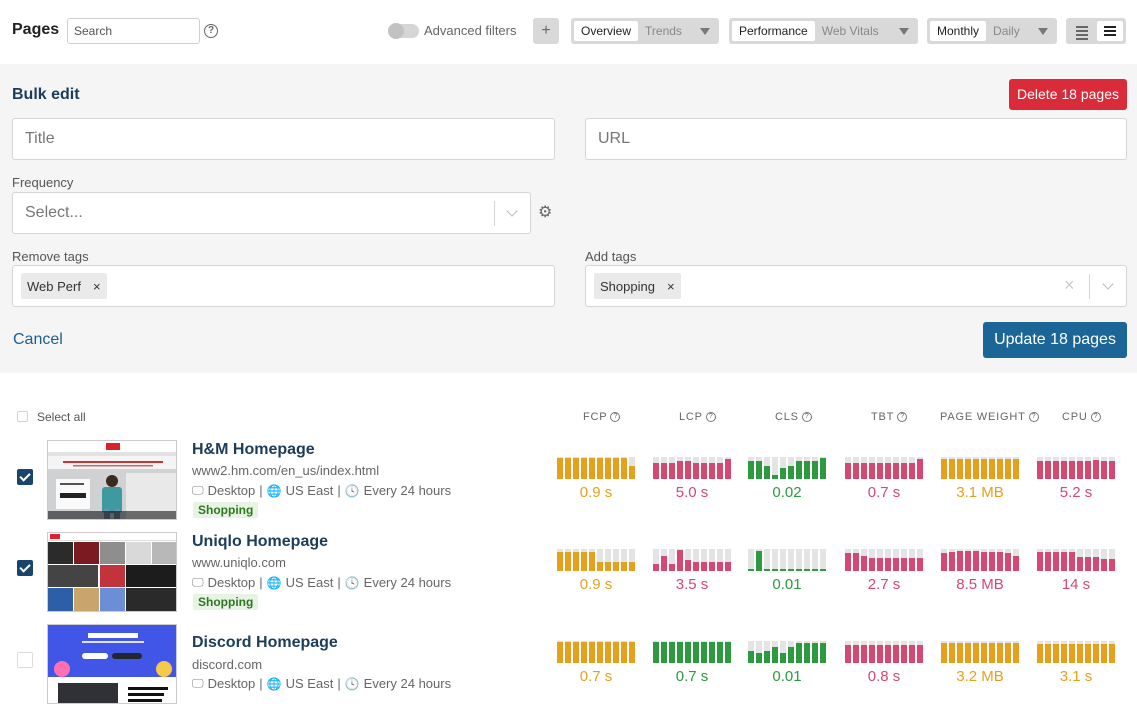  I want to click on metric-tbt: 0.8 s, so click(885, 663).